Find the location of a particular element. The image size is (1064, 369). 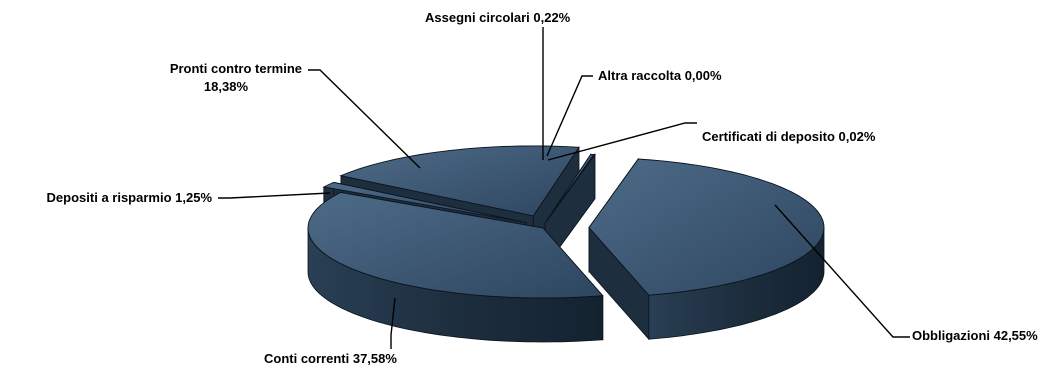

slice-conti-correnti is located at coordinates (455, 267).